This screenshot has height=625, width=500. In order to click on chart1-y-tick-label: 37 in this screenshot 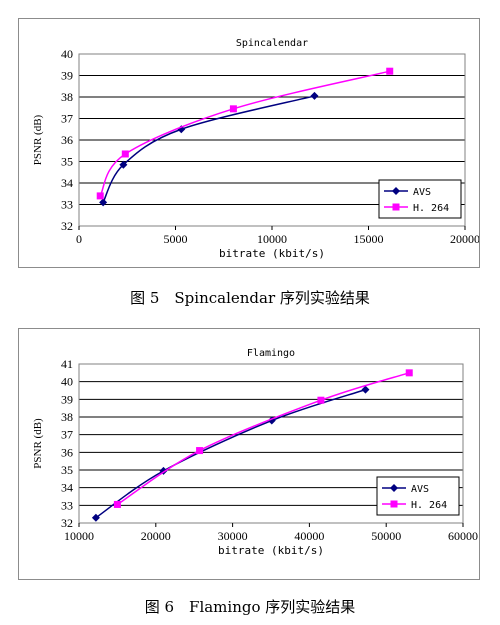, I will do `click(67, 119)`.